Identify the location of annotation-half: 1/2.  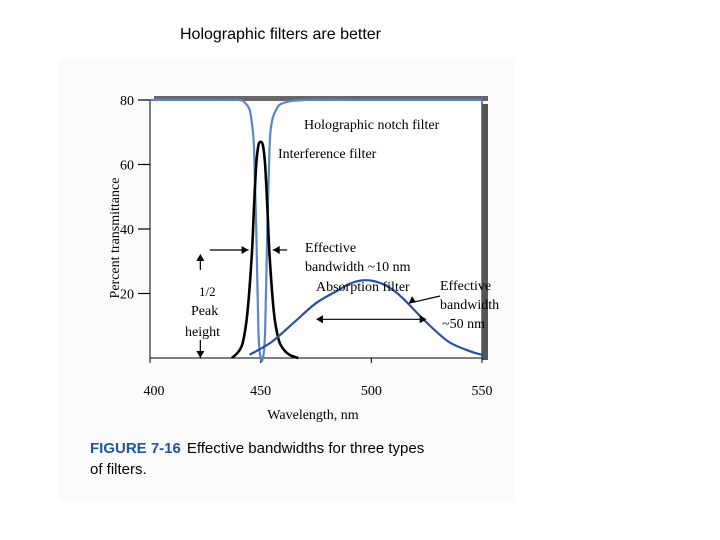
(207, 291).